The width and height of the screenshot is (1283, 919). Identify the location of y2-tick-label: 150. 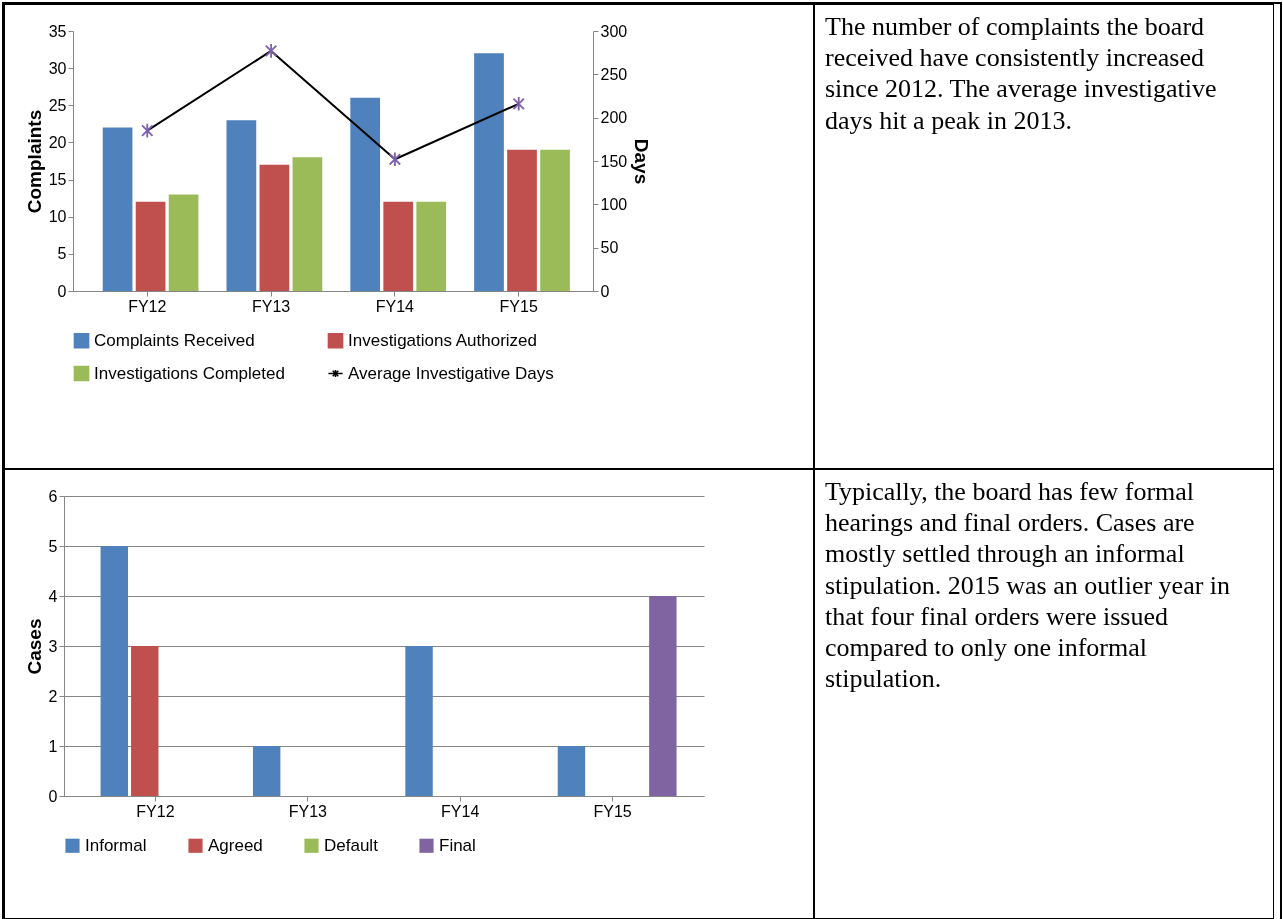
(614, 161).